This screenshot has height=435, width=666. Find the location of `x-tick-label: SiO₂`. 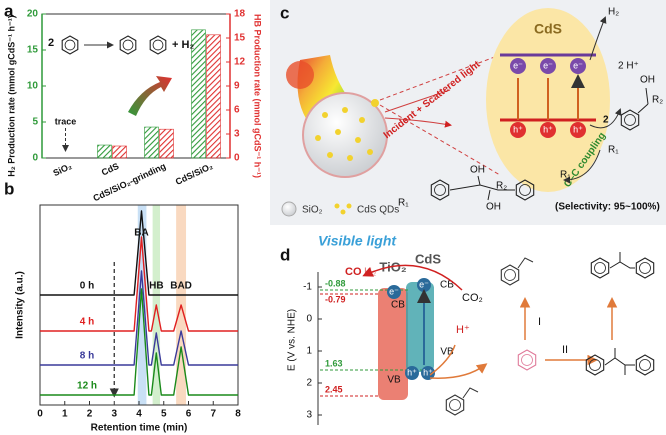

x-tick-label: SiO₂ is located at coordinates (62, 169).